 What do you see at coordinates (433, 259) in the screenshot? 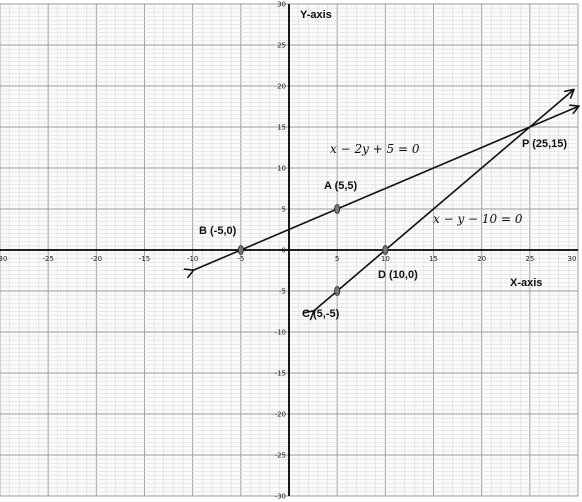
I see `x-tick-label: 15` at bounding box center [433, 259].